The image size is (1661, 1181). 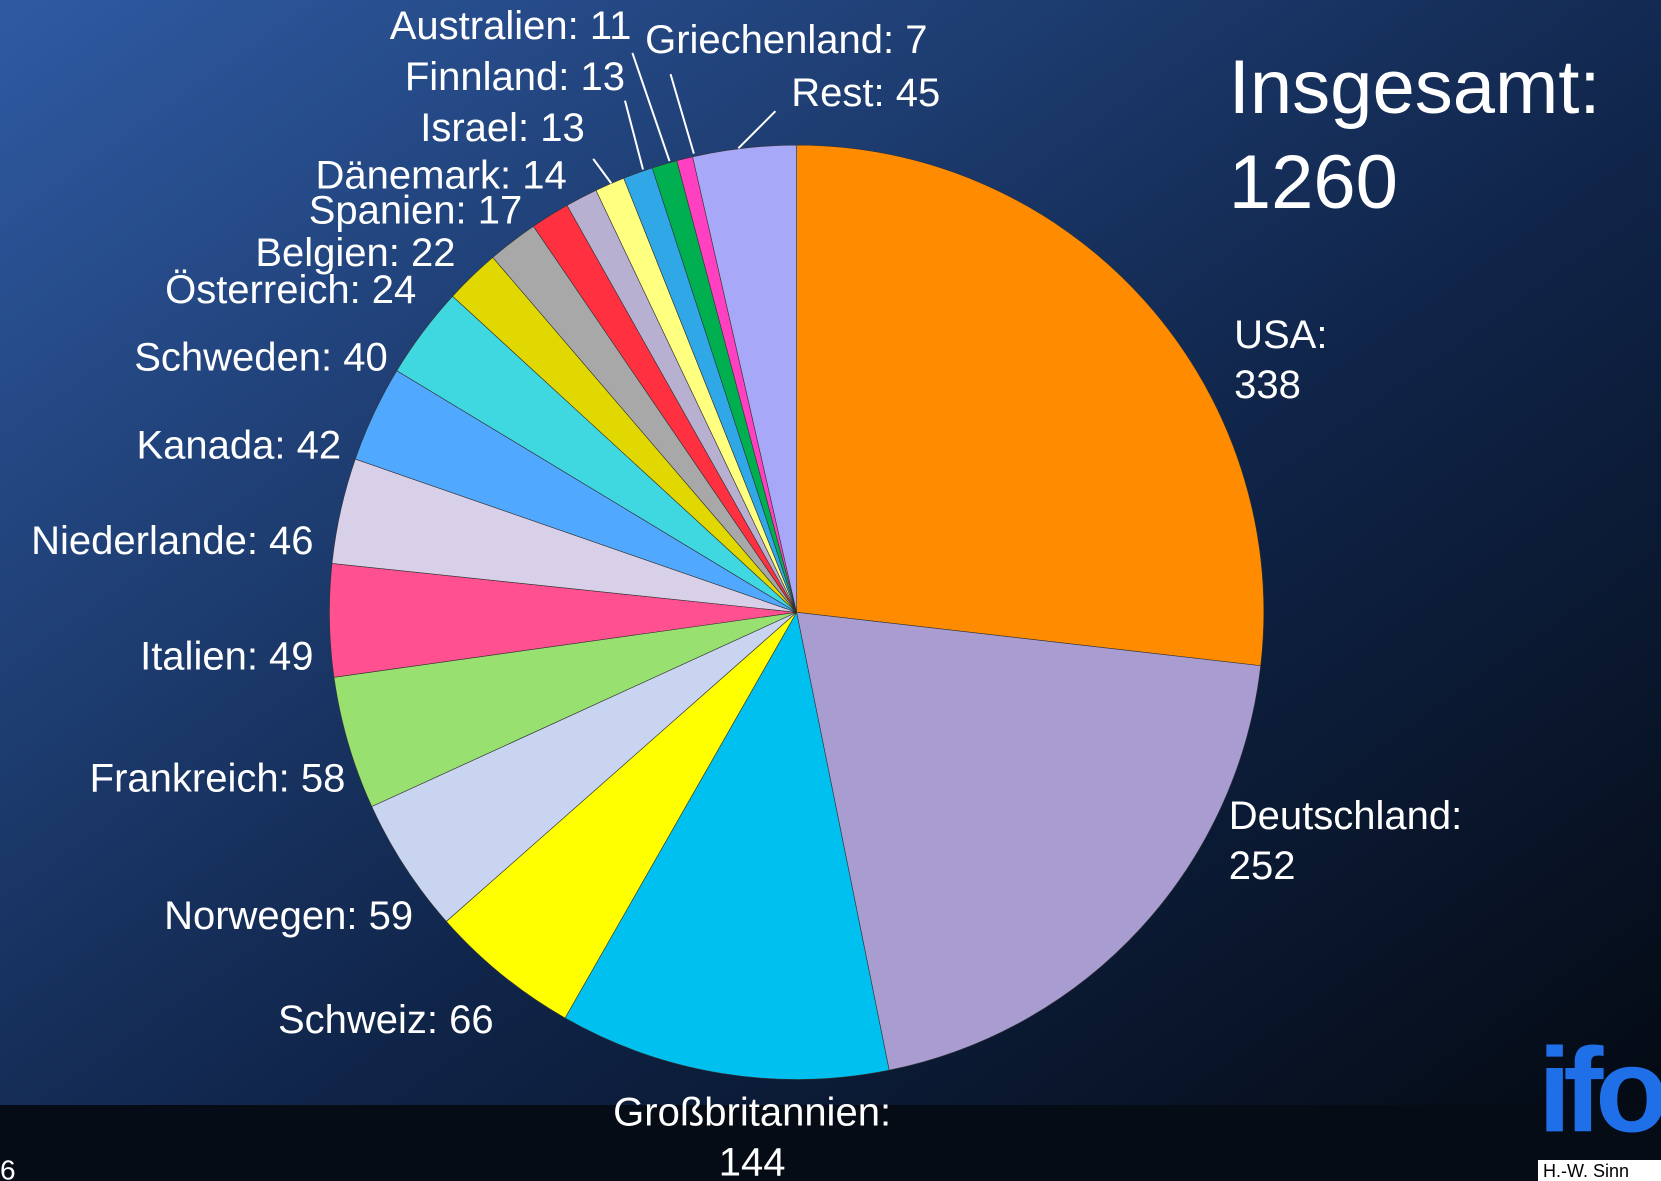 I want to click on slice-label: Schweiz: 66, so click(x=386, y=1020).